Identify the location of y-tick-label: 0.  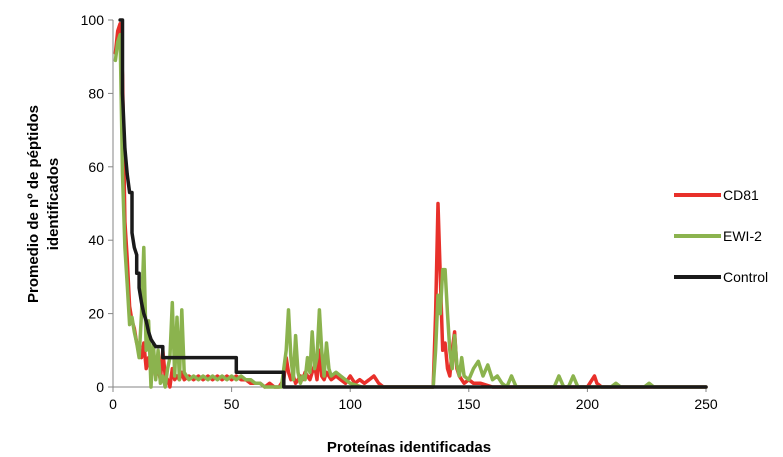
(100, 387).